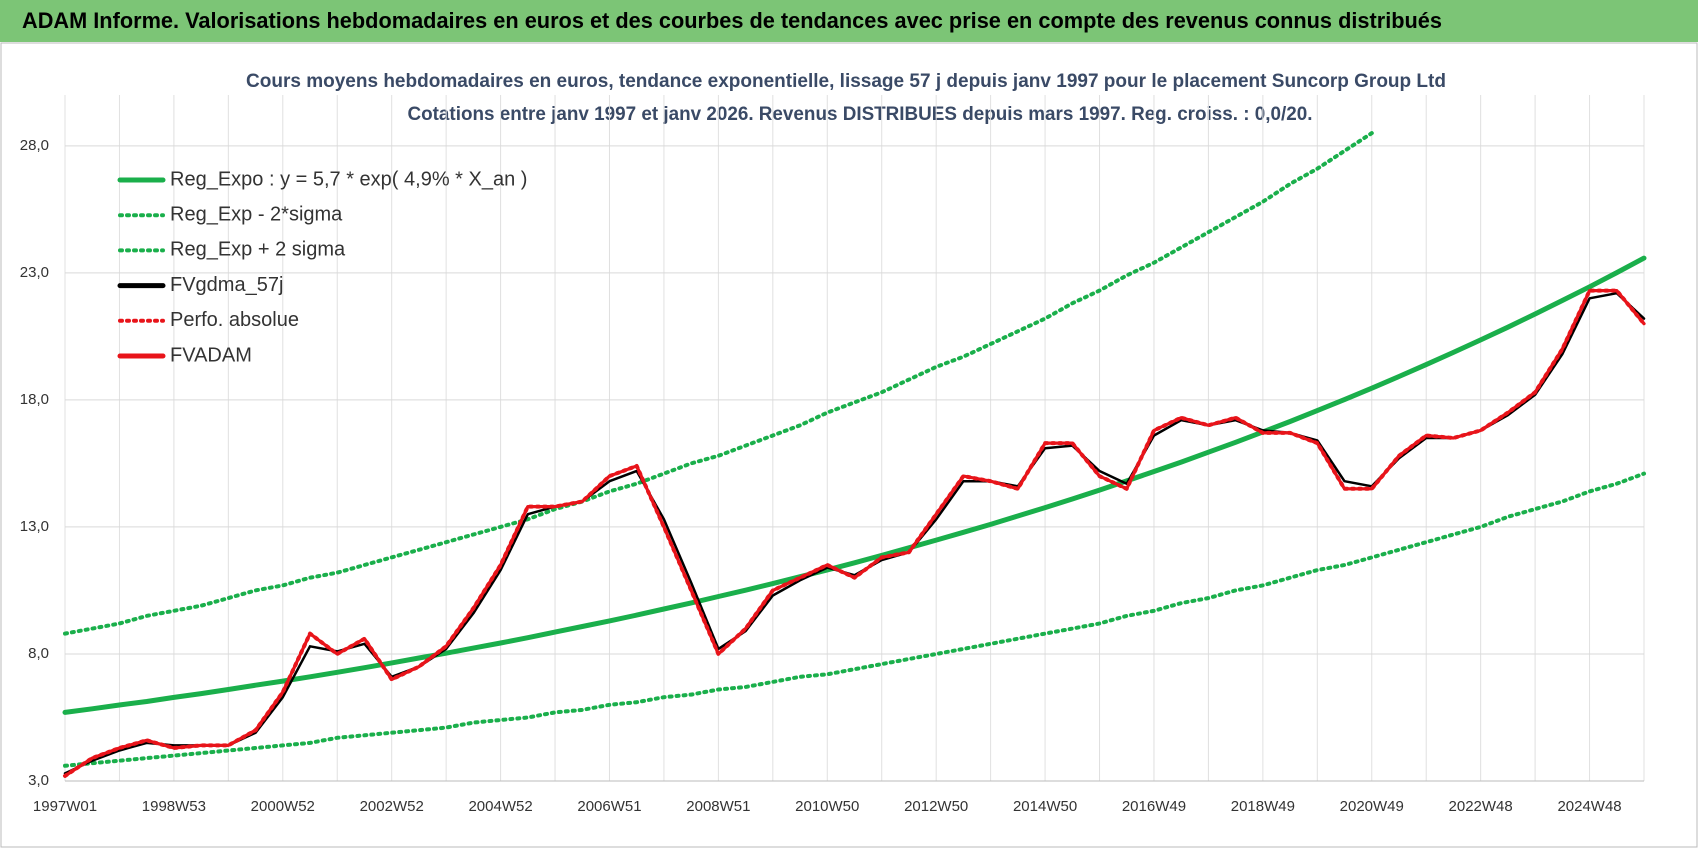  I want to click on legend-label: Reg_Exp - 2*sigma, so click(256, 214).